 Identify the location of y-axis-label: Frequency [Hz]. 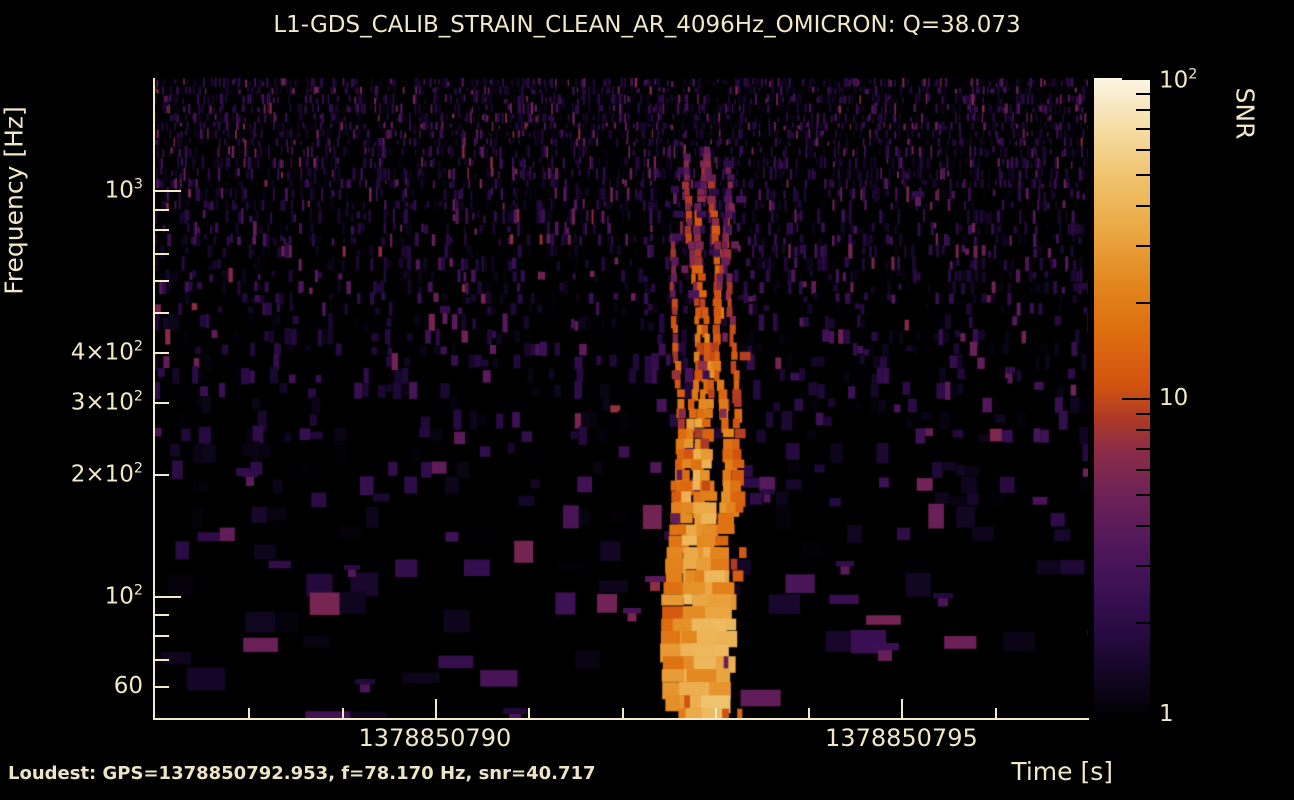
(14, 200).